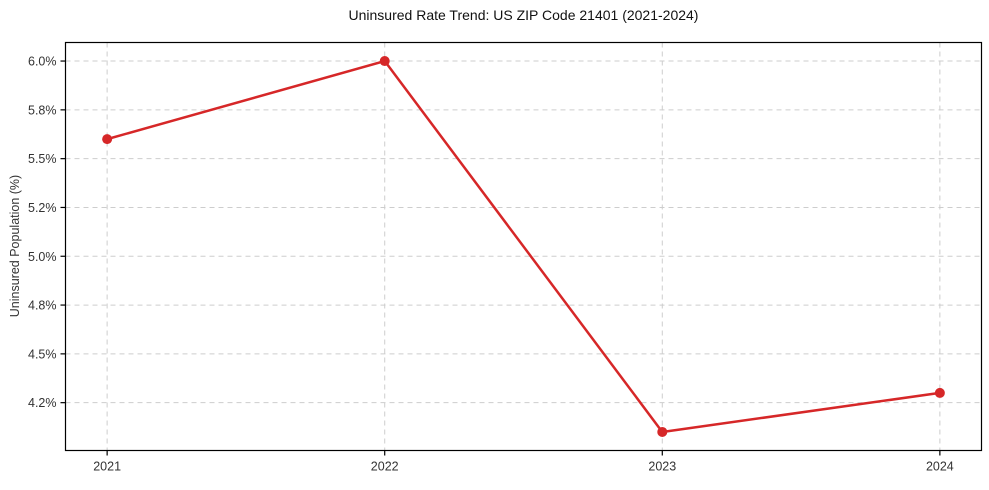 This screenshot has width=989, height=490. I want to click on y-tick-label: 5.8%, so click(42, 110).